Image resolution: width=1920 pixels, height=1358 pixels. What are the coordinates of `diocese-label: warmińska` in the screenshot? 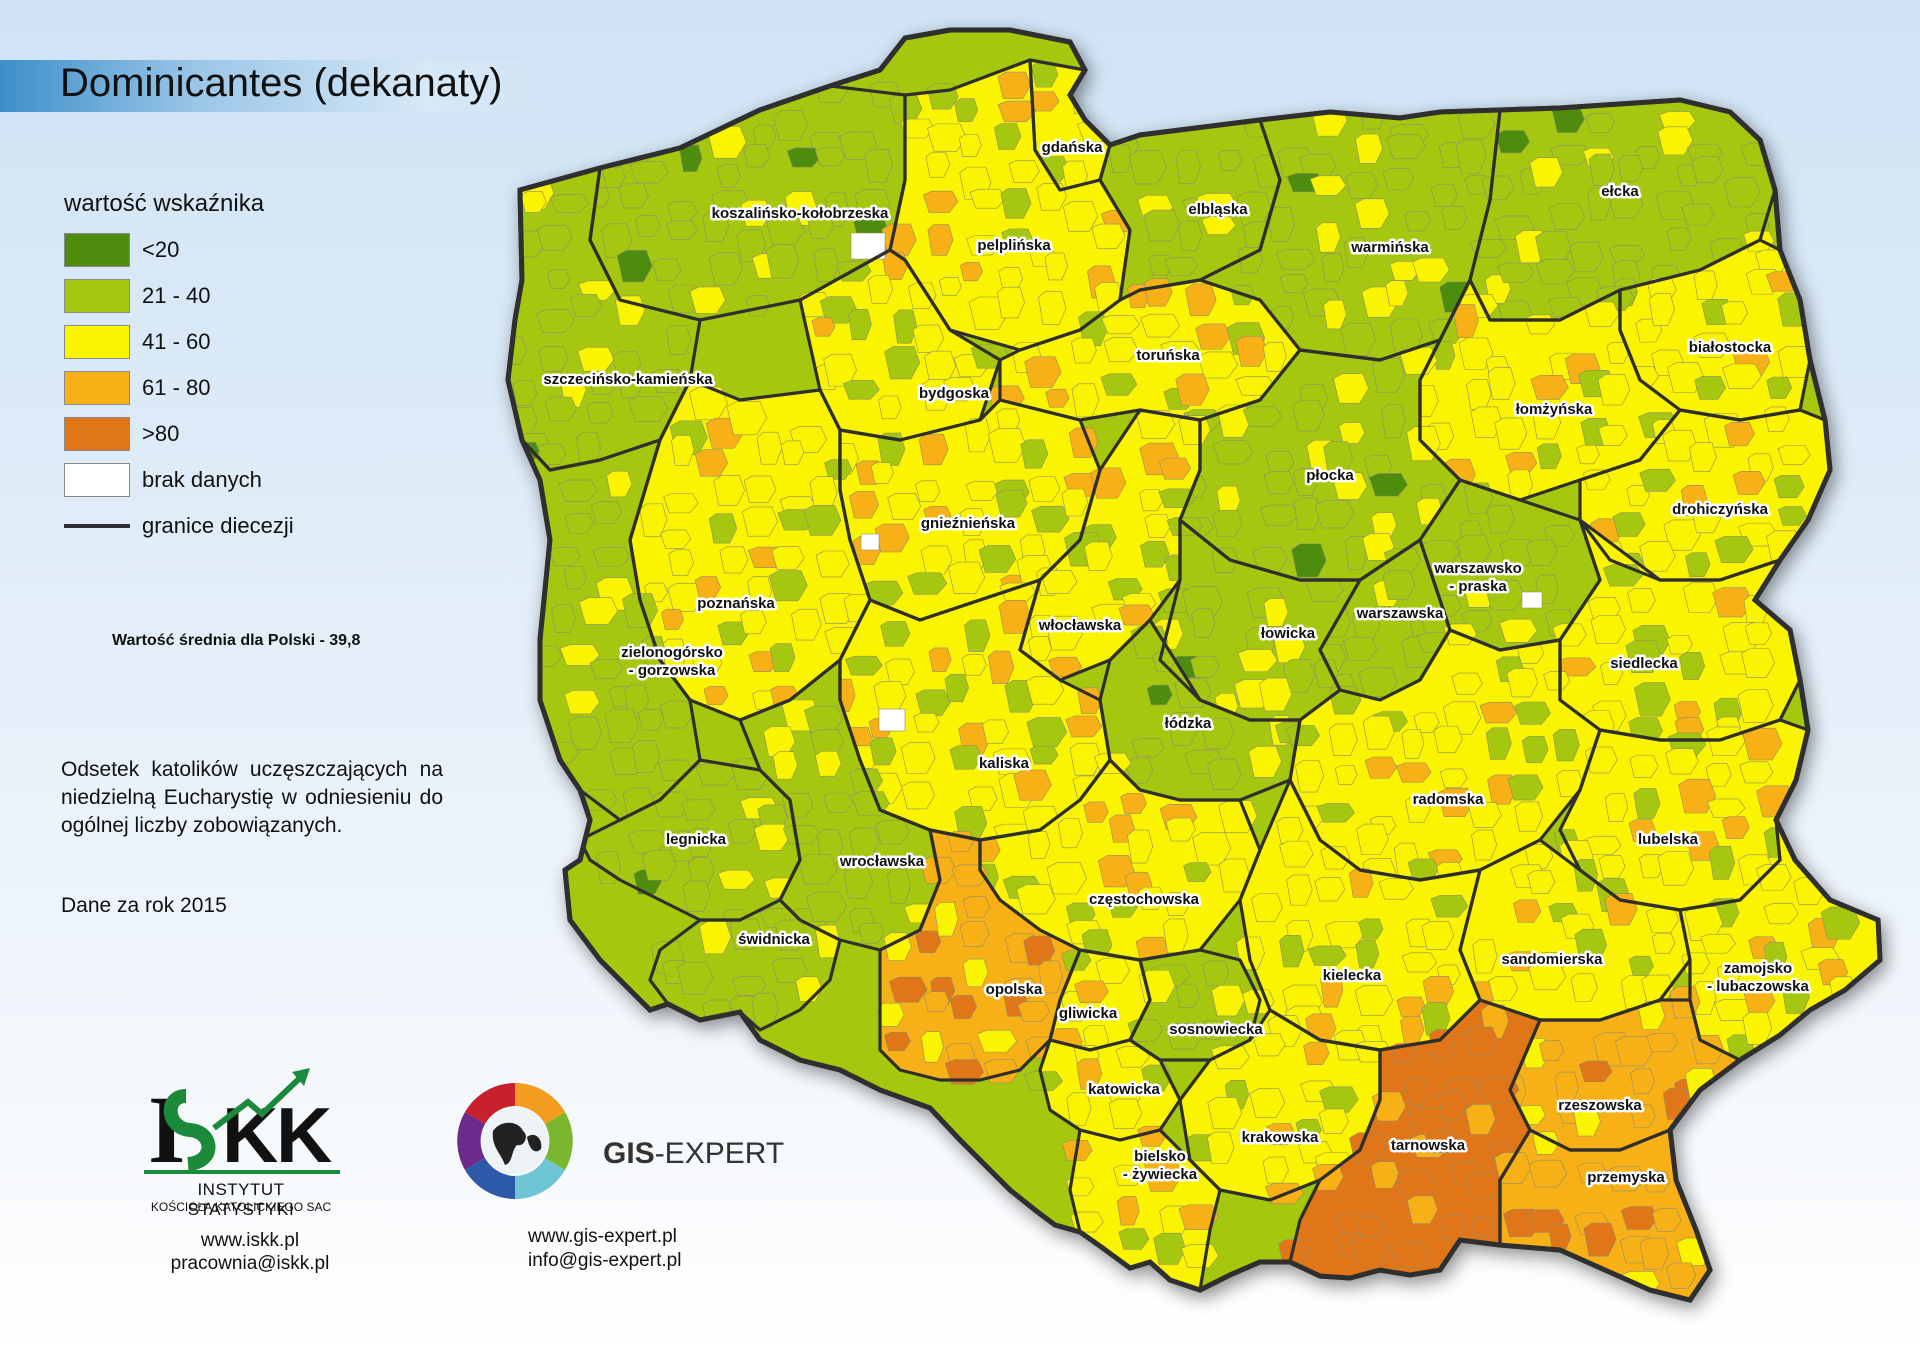 It's located at (1389, 247).